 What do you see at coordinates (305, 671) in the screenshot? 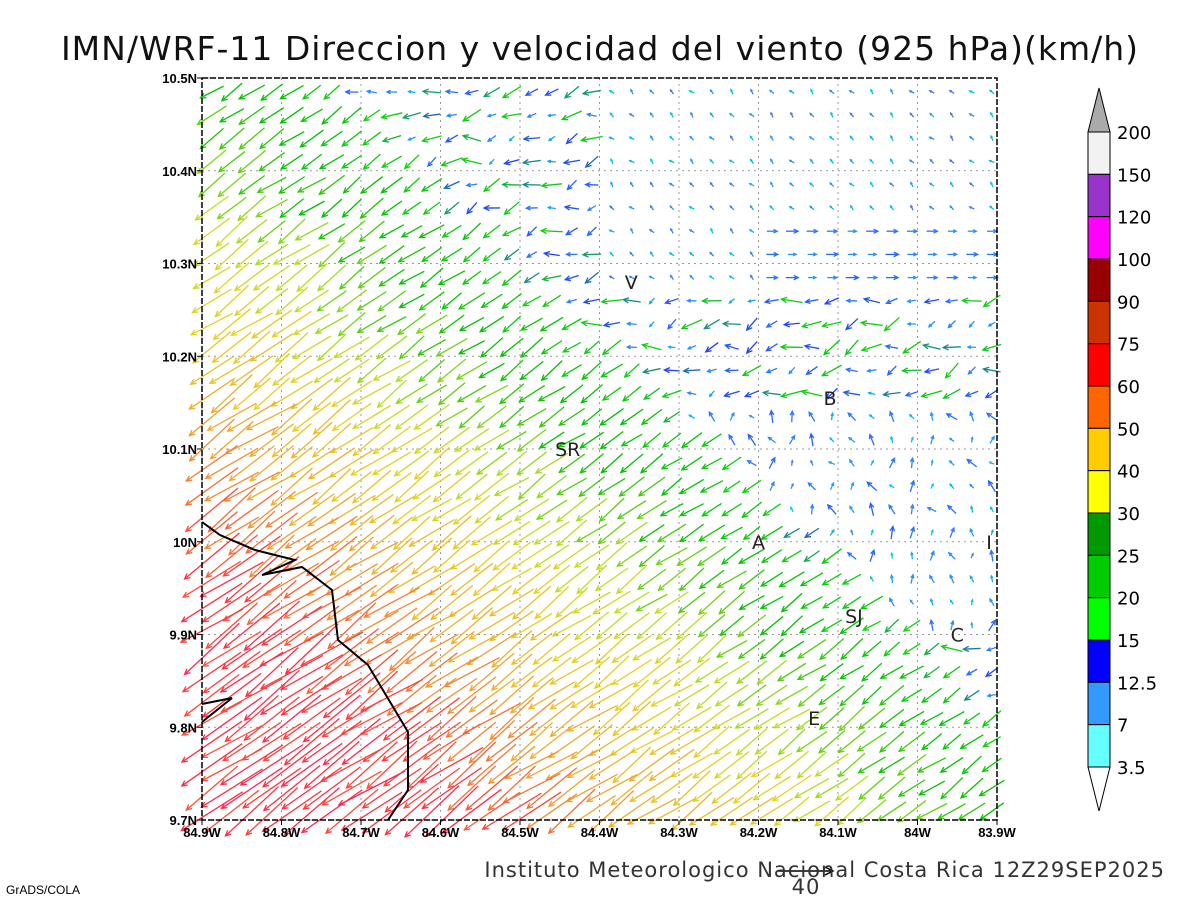
I see `coastline-main` at bounding box center [305, 671].